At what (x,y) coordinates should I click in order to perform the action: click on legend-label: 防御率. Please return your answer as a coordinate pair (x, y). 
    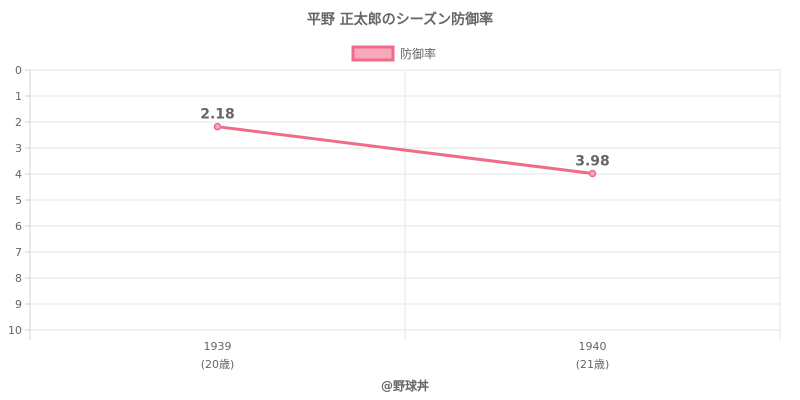
    Looking at the image, I should click on (418, 53).